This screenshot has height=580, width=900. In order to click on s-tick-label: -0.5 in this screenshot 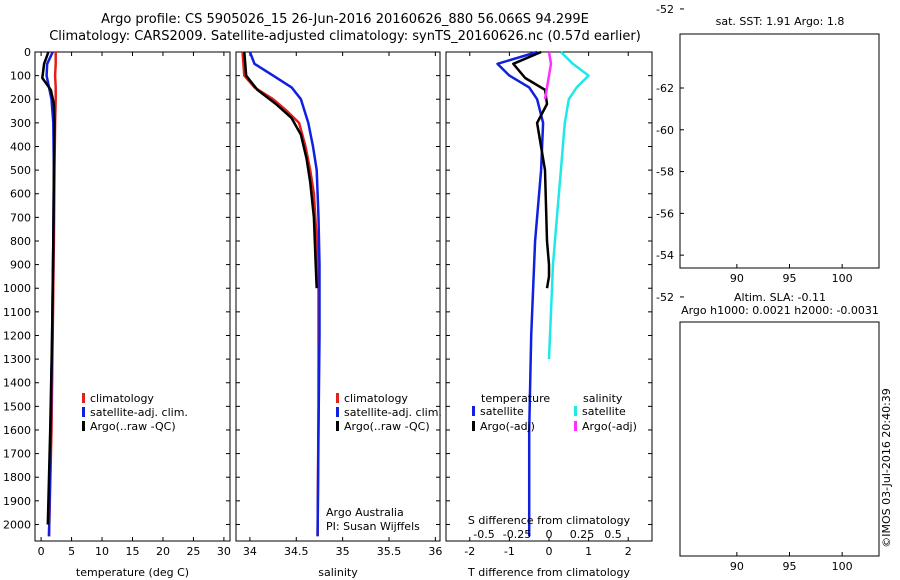, I will do `click(483, 534)`.